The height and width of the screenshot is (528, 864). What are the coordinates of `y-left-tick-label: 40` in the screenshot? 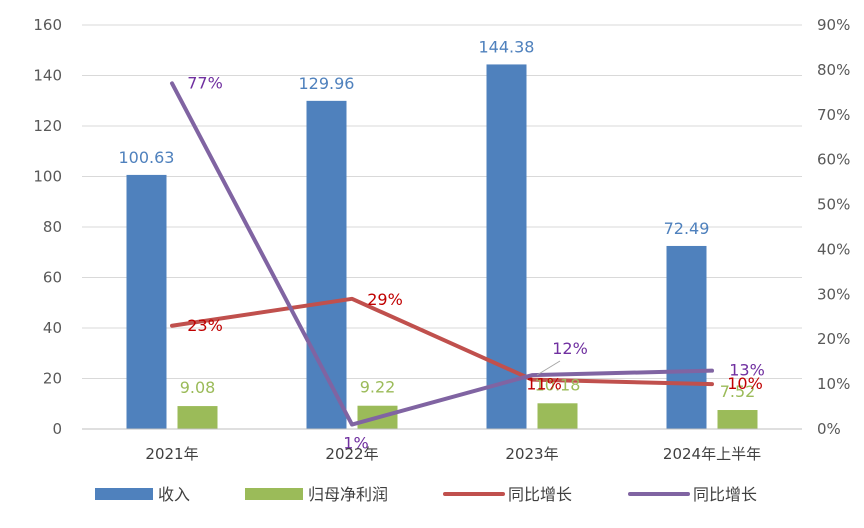 It's located at (52, 328).